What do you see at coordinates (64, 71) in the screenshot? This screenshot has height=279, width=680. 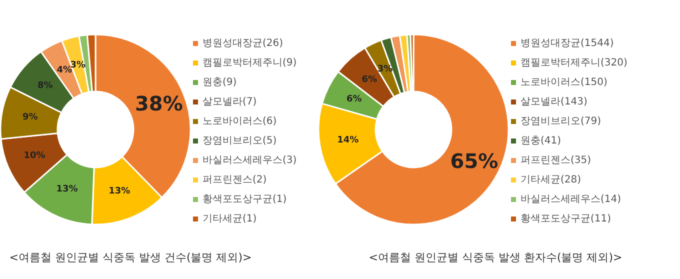 I see `data-label: 4%` at bounding box center [64, 71].